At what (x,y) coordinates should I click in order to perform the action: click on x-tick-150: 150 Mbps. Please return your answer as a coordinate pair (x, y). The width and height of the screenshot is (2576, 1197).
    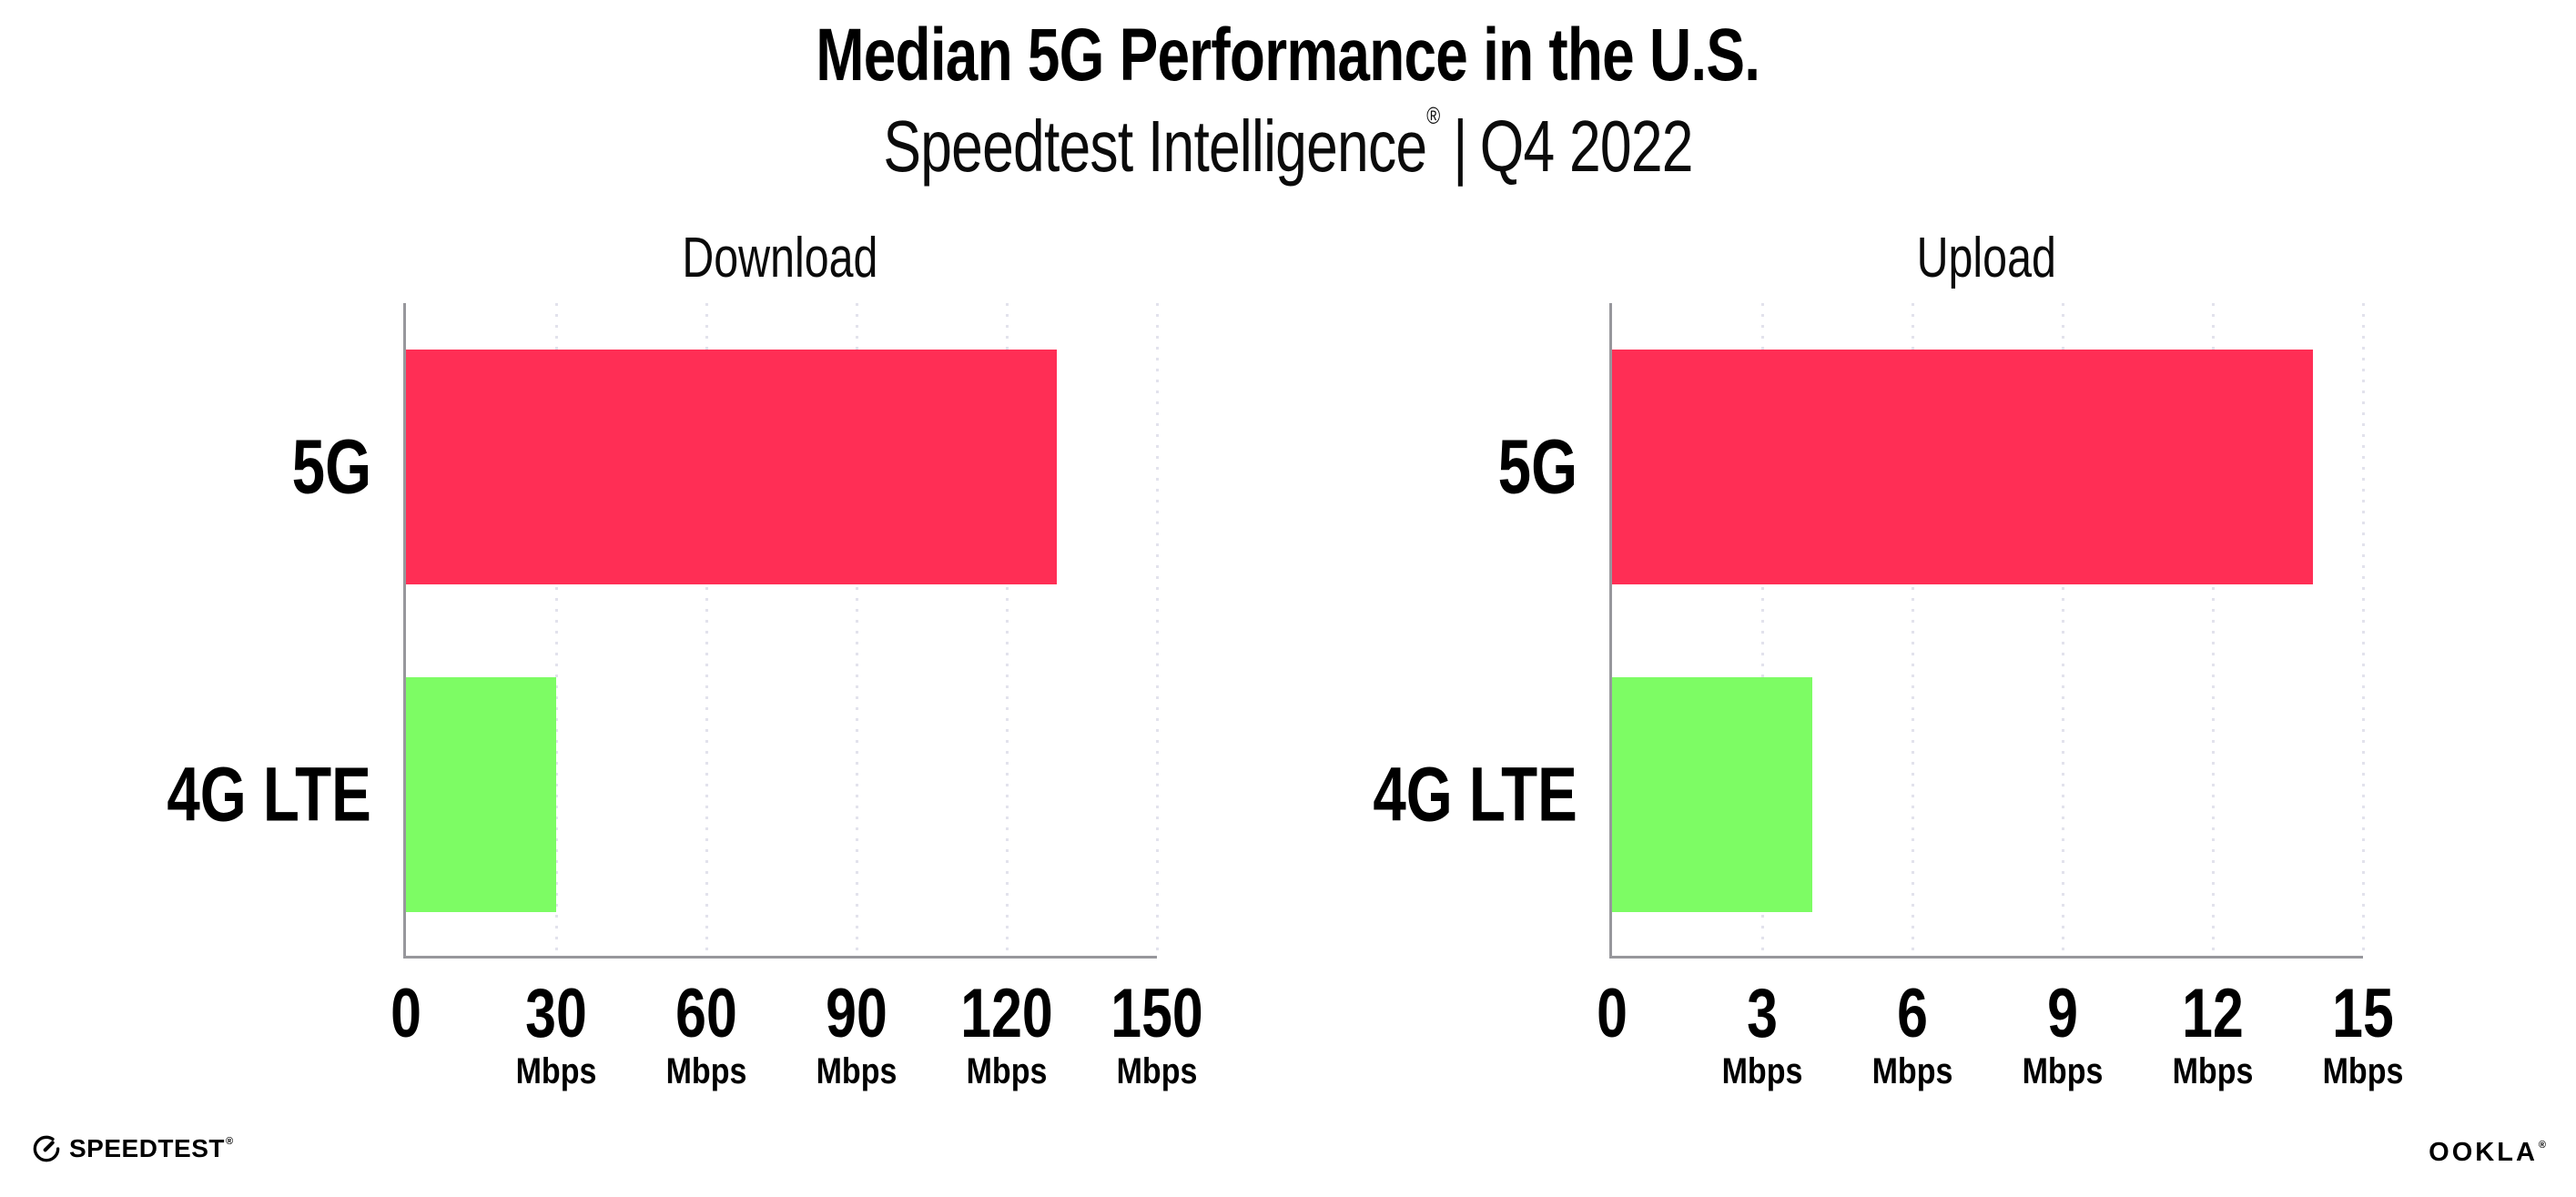
    Looking at the image, I should click on (1157, 1033).